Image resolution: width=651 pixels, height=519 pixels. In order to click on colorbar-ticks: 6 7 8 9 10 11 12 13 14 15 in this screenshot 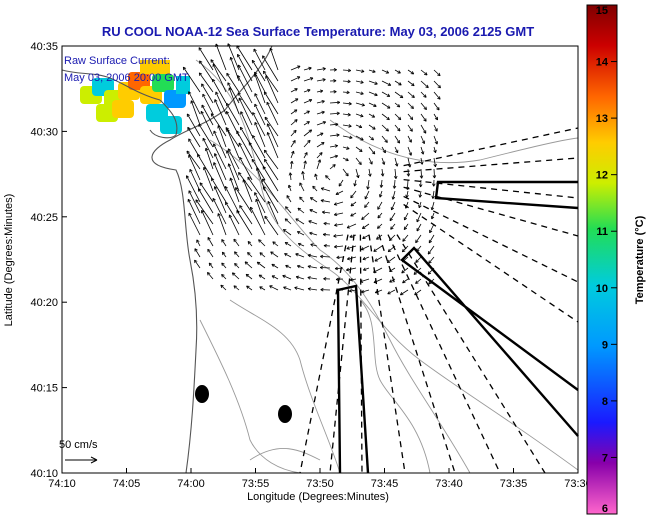, I will do `click(606, 259)`.